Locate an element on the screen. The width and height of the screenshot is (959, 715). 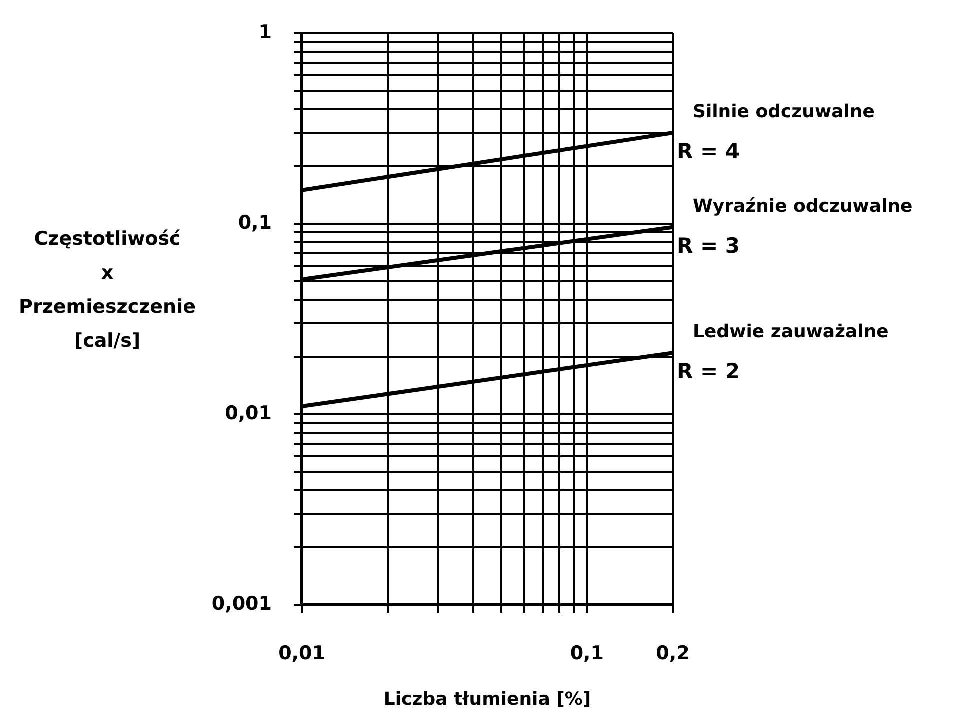
x-tick-label: 0,2 is located at coordinates (673, 653).